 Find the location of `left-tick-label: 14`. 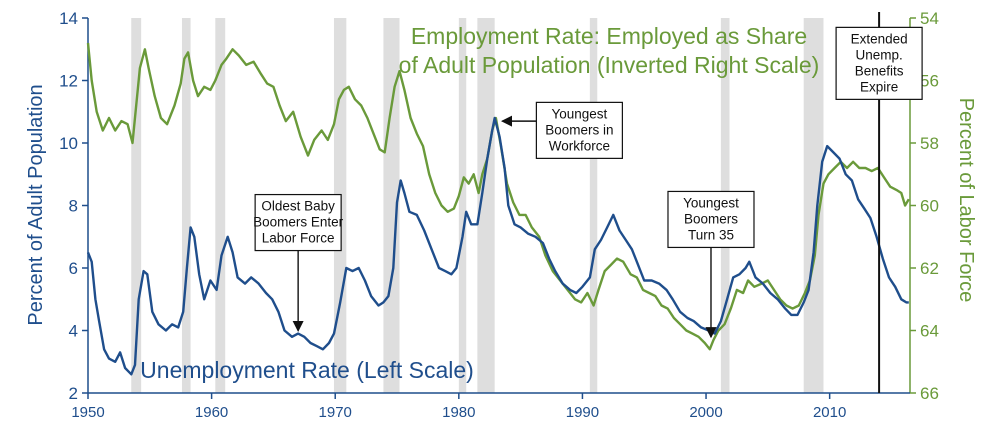

left-tick-label: 14 is located at coordinates (68, 18).